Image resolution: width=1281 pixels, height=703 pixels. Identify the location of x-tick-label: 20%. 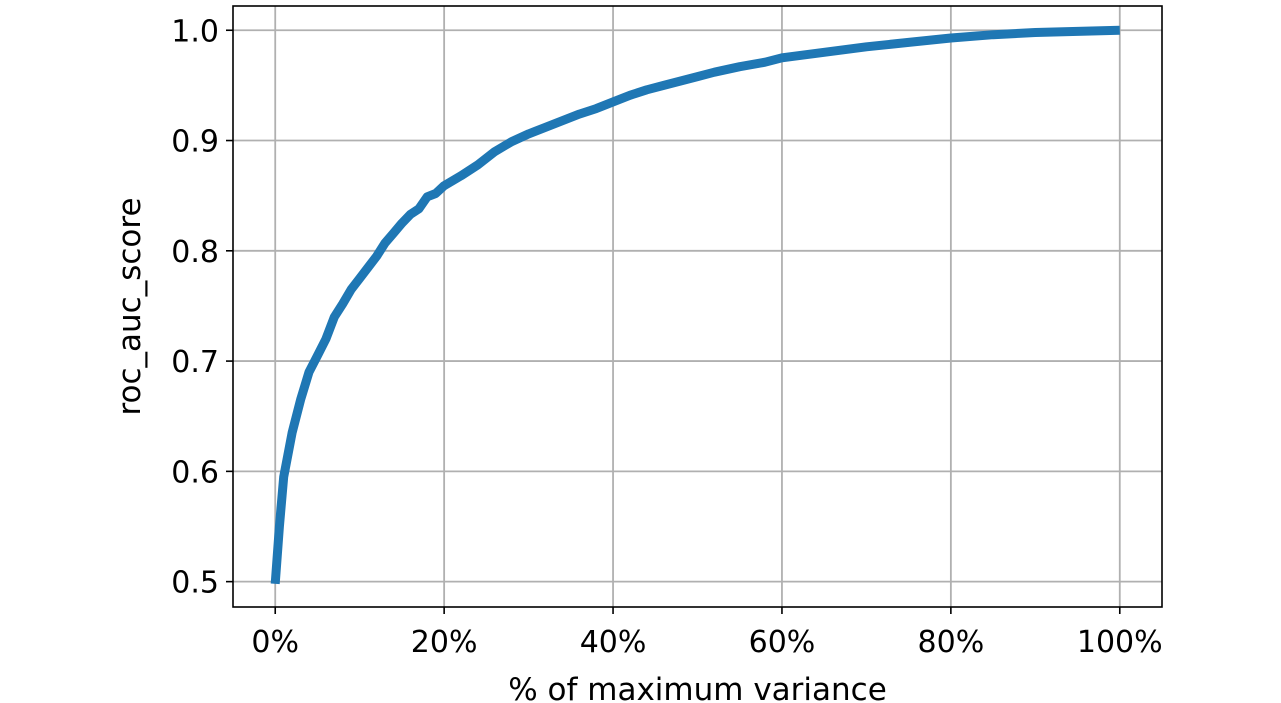
(444, 642).